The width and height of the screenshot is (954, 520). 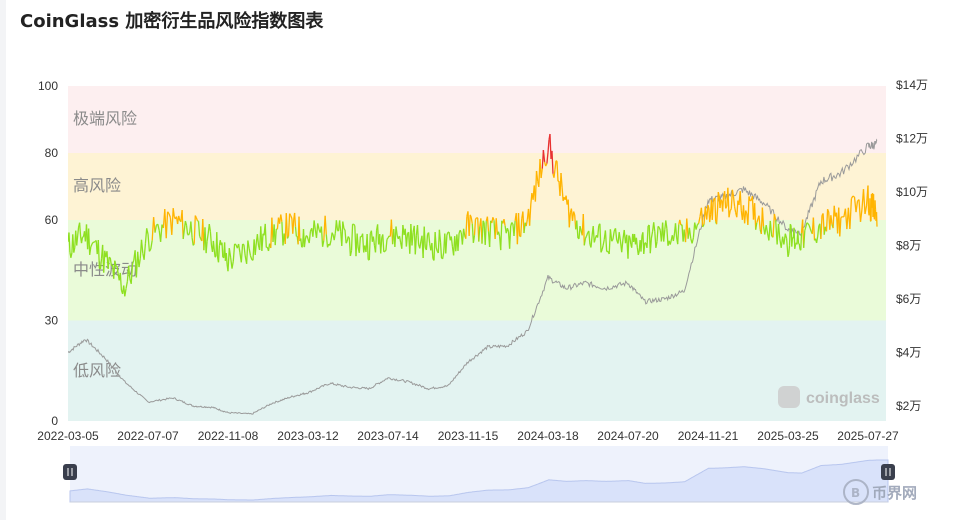 I want to click on bitcoin-logo-icon, so click(x=856, y=492).